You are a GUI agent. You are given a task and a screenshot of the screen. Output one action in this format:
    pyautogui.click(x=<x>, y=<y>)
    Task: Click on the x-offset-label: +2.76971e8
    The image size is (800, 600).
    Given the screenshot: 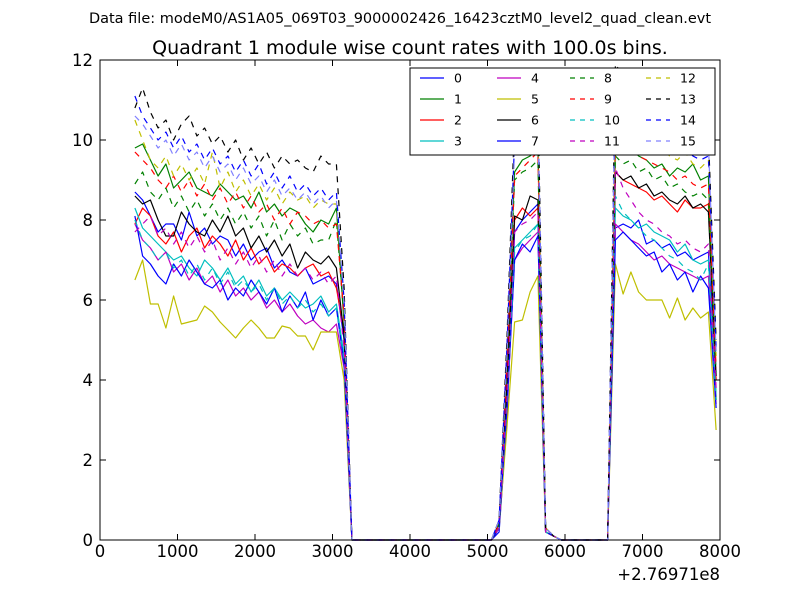 What is the action you would take?
    pyautogui.click(x=668, y=574)
    